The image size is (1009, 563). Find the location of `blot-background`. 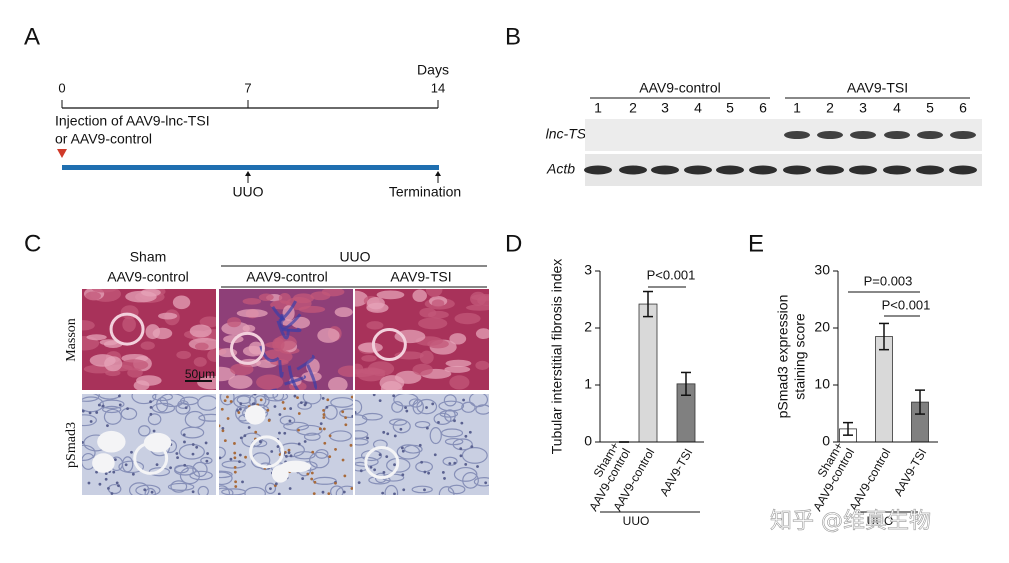

blot-background is located at coordinates (783, 135).